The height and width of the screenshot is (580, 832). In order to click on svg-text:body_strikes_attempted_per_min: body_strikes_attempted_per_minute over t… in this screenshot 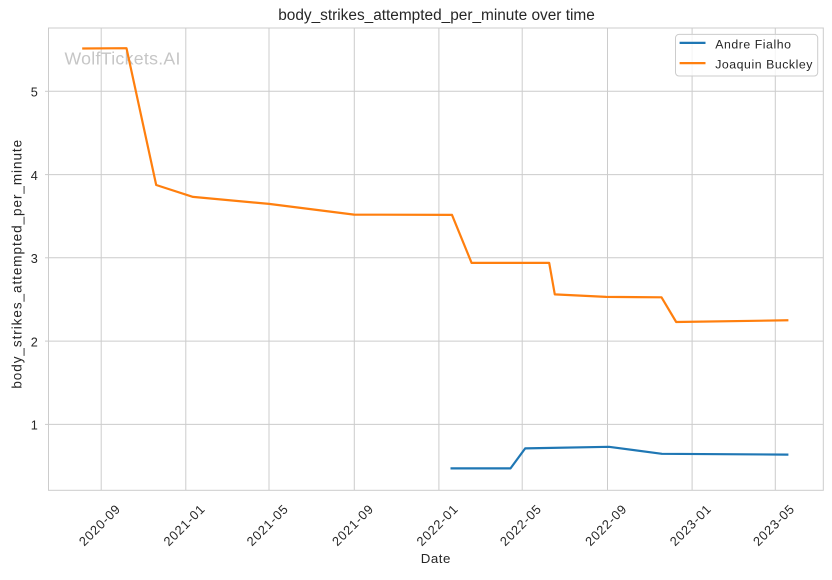, I will do `click(436, 15)`.